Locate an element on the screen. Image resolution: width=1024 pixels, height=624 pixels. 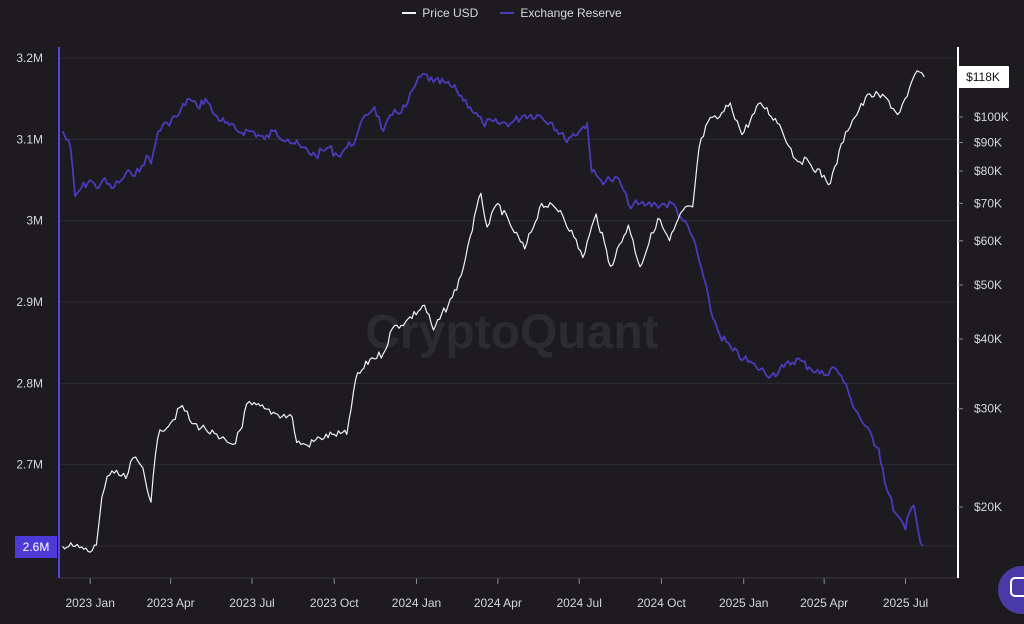
x-tick-label: 2025 Jan is located at coordinates (743, 603).